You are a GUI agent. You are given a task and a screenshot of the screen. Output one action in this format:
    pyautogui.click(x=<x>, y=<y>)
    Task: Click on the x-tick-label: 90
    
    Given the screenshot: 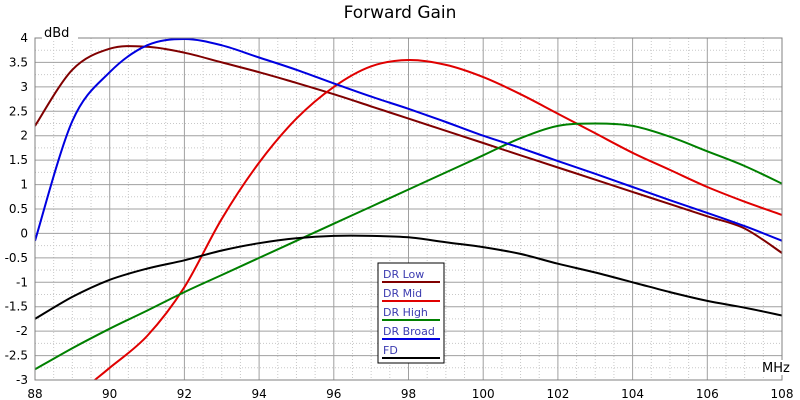 What is the action you would take?
    pyautogui.click(x=109, y=393)
    